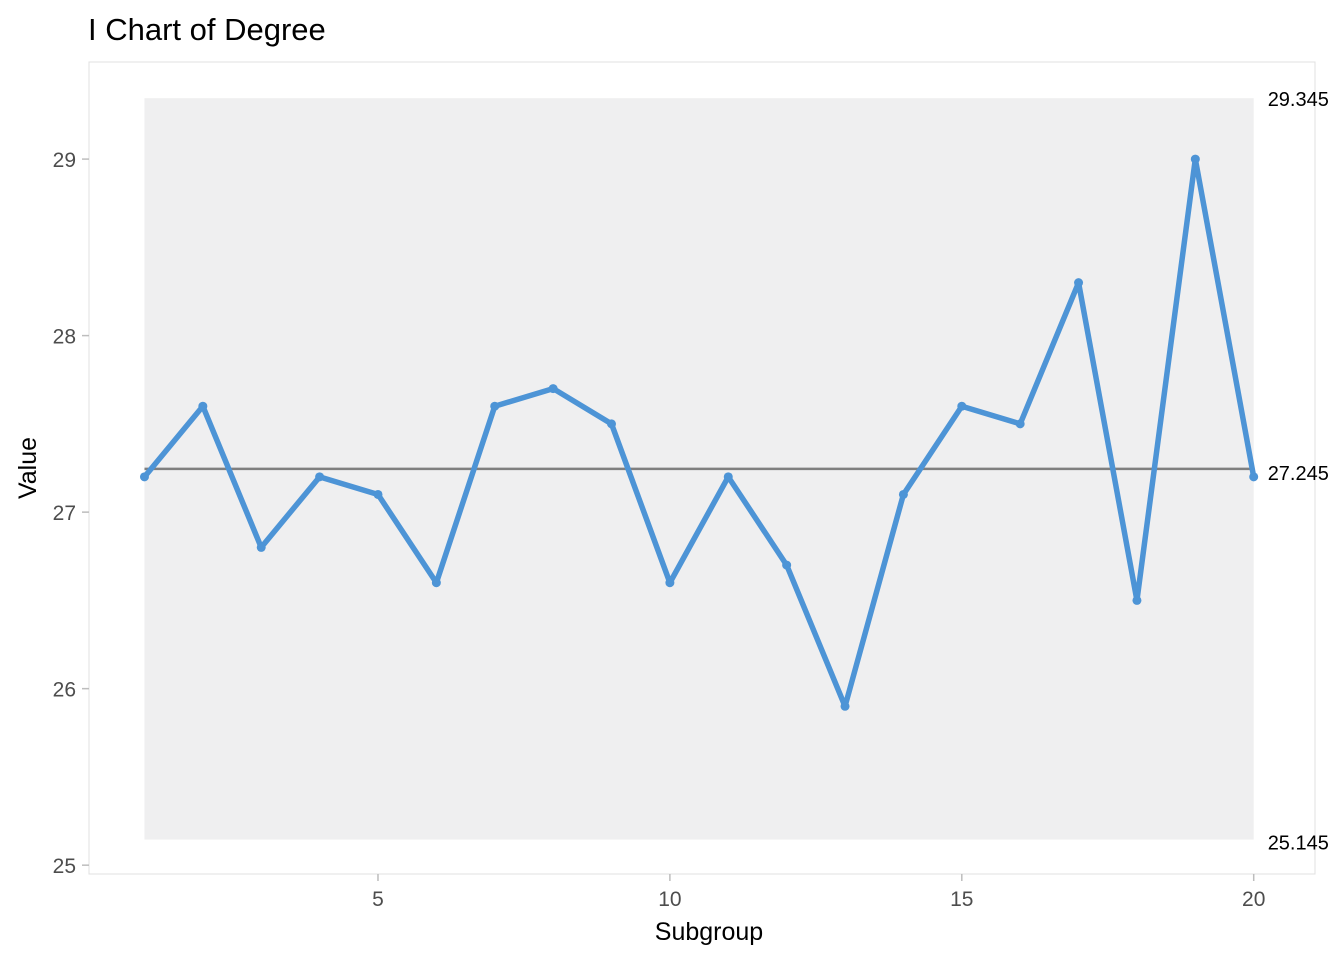 The height and width of the screenshot is (965, 1344). What do you see at coordinates (1298, 100) in the screenshot?
I see `ucl-label: 29.345` at bounding box center [1298, 100].